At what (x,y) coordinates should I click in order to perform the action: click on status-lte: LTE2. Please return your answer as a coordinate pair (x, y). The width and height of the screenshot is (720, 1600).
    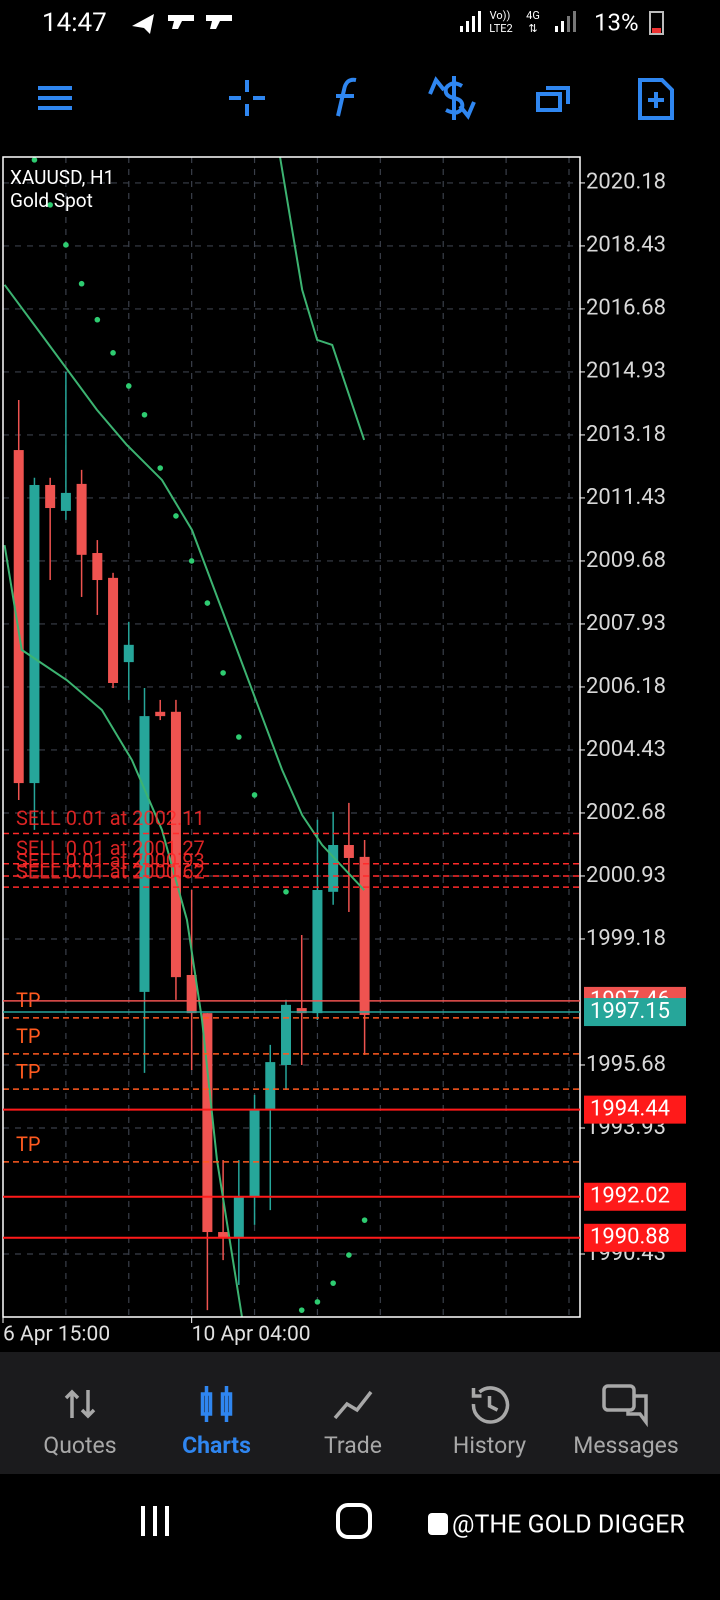
    Looking at the image, I should click on (500, 28).